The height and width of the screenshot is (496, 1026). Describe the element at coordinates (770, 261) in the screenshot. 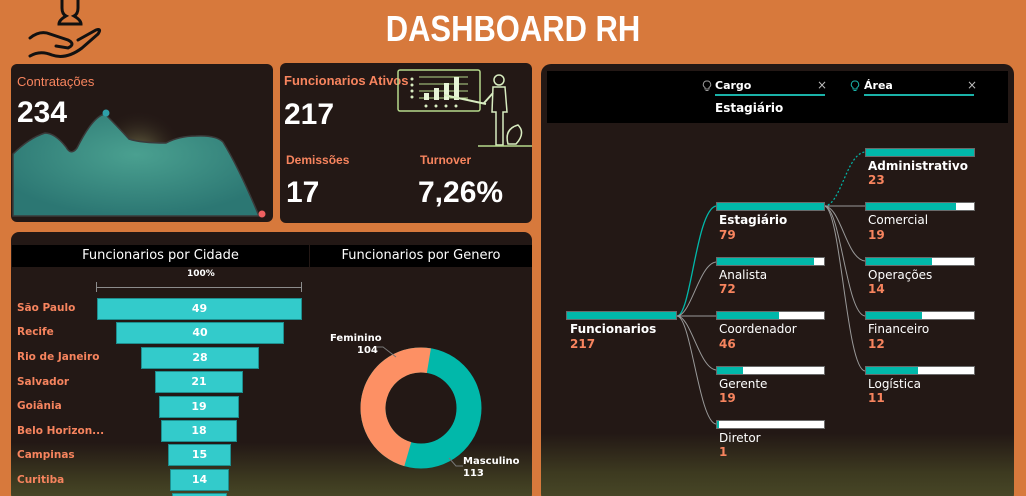

I see `tree-node-bar-analista` at that location.